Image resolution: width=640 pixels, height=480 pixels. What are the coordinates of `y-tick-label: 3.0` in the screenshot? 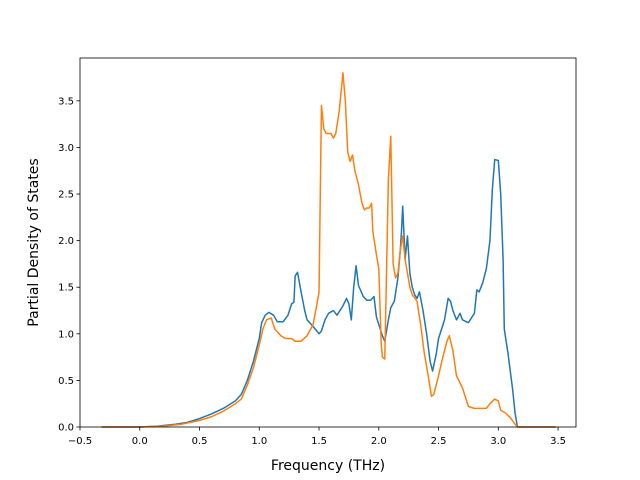 It's located at (66, 148).